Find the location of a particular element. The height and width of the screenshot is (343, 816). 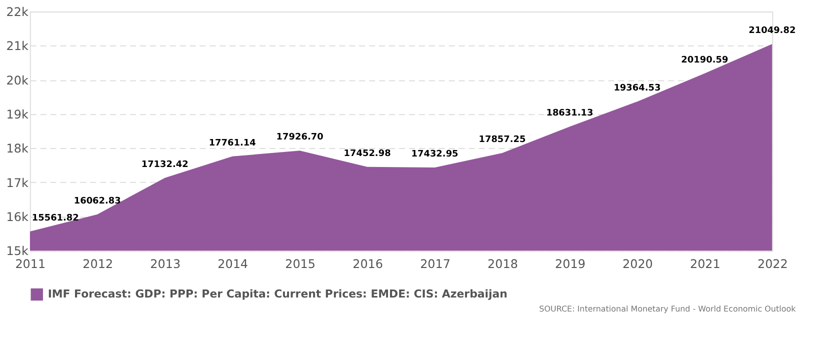

data-label: 17432.95 is located at coordinates (434, 155).